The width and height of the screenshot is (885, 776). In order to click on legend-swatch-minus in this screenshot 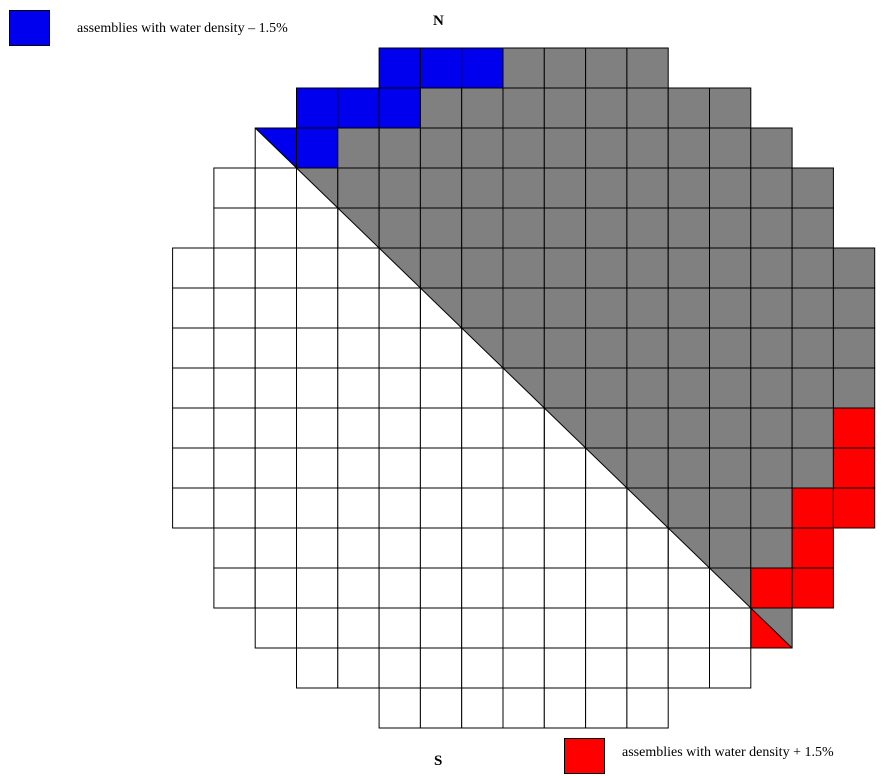, I will do `click(29, 28)`.